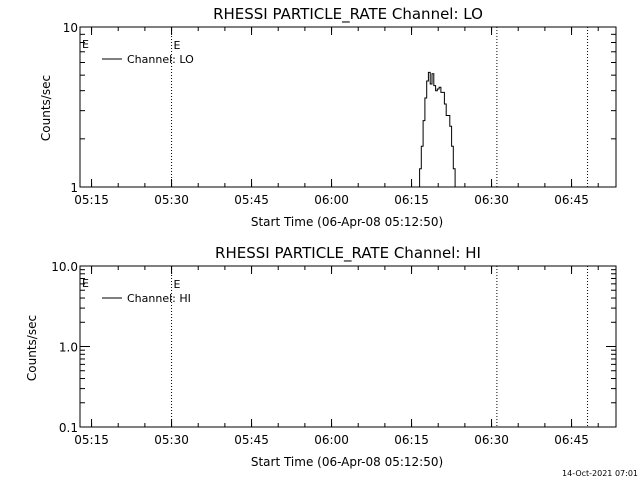  What do you see at coordinates (160, 59) in the screenshot?
I see `legend-entry: Channel: LO` at bounding box center [160, 59].